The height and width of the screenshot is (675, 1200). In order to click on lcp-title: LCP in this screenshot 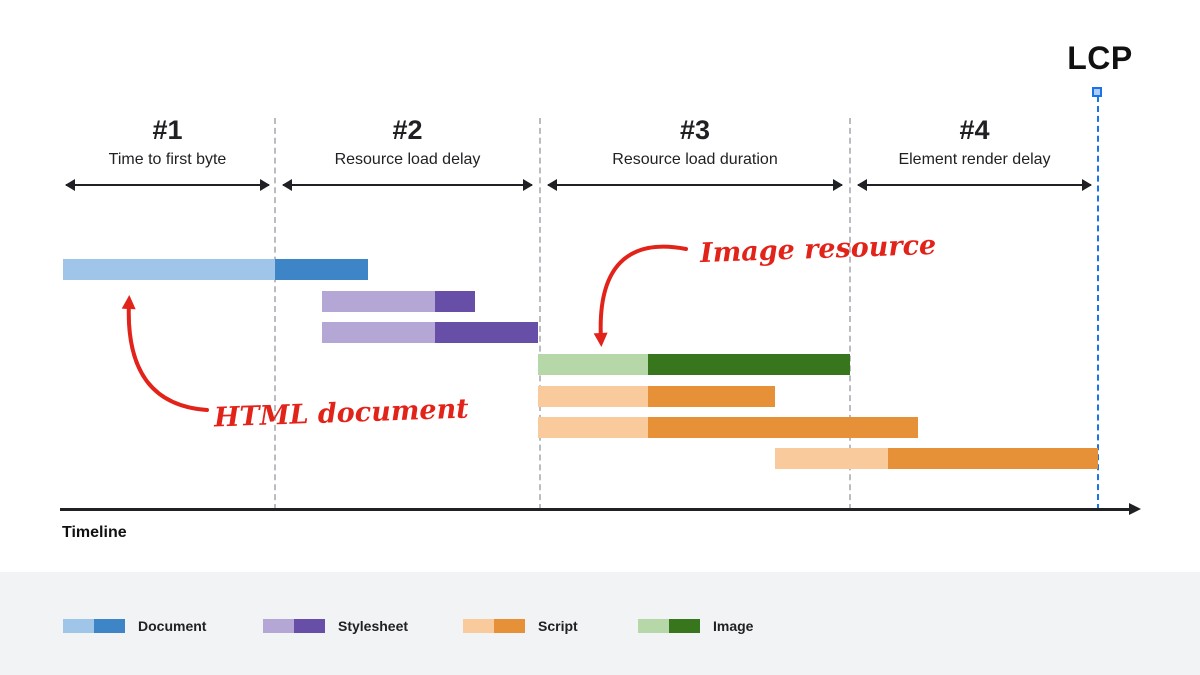, I will do `click(1100, 58)`.